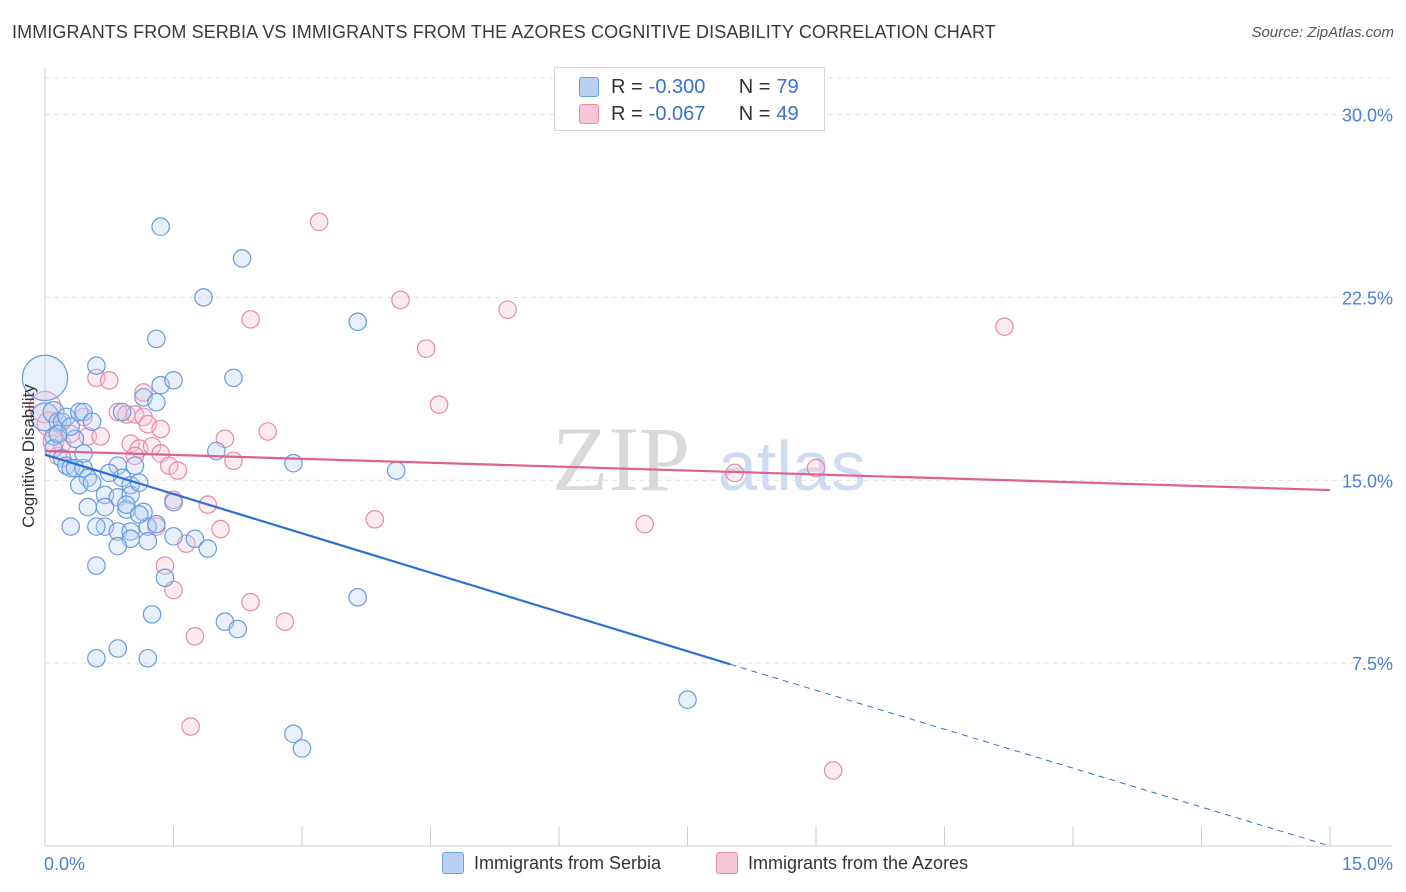 This screenshot has width=1406, height=892. I want to click on y-tick-label: 30.0%, so click(1367, 116).